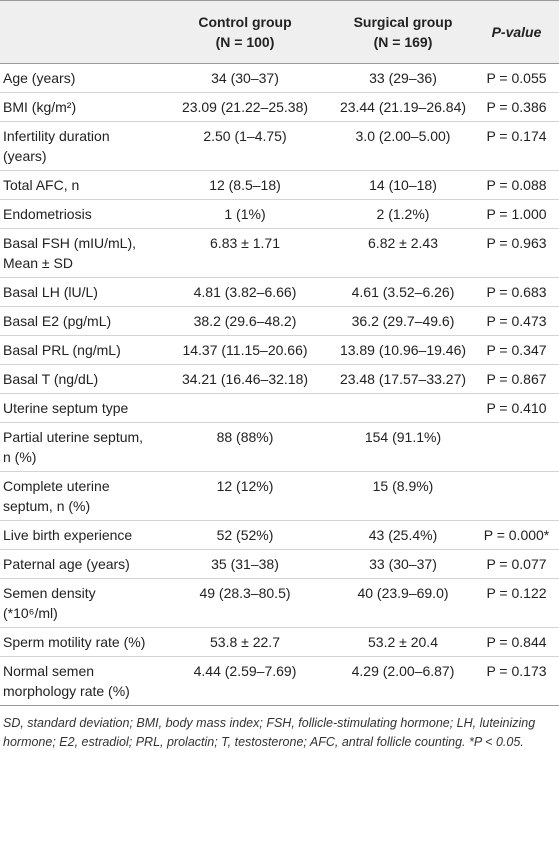 The height and width of the screenshot is (841, 559). What do you see at coordinates (403, 42) in the screenshot?
I see `header-text: (N = 169)` at bounding box center [403, 42].